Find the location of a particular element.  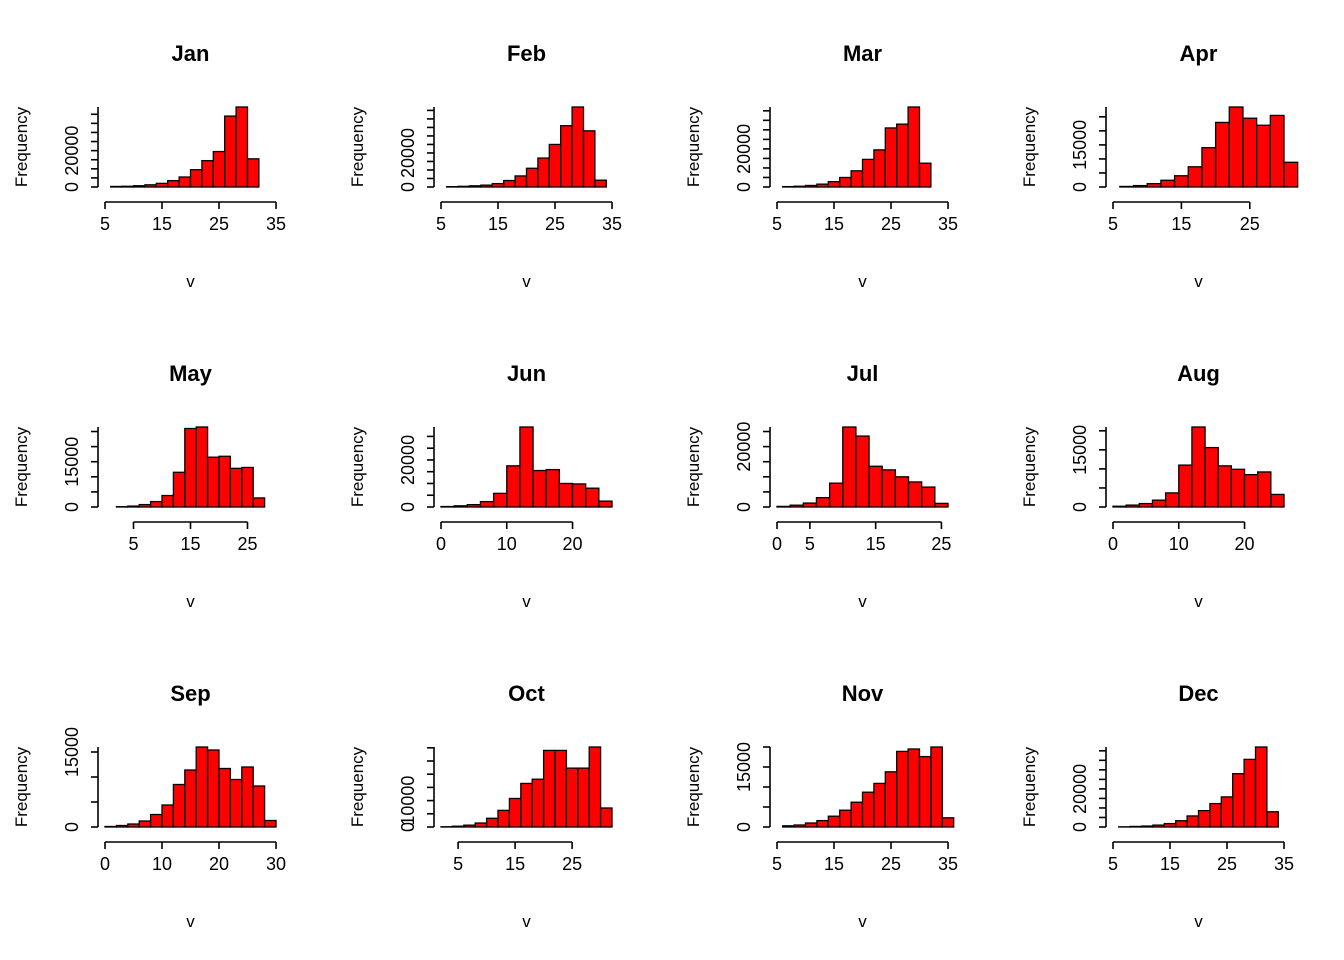

histogram-panel-jul: Jul 0 5 15 25 v 0 20000 Frequency is located at coordinates (817, 486).